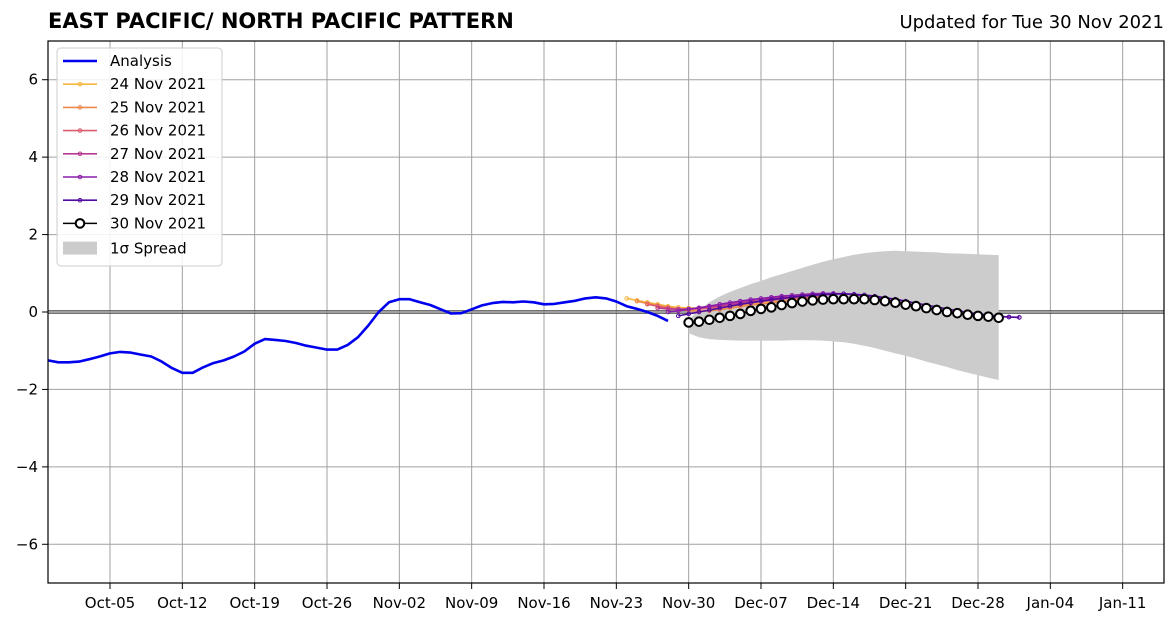  What do you see at coordinates (158, 177) in the screenshot?
I see `legend-label: 28 Nov 2021` at bounding box center [158, 177].